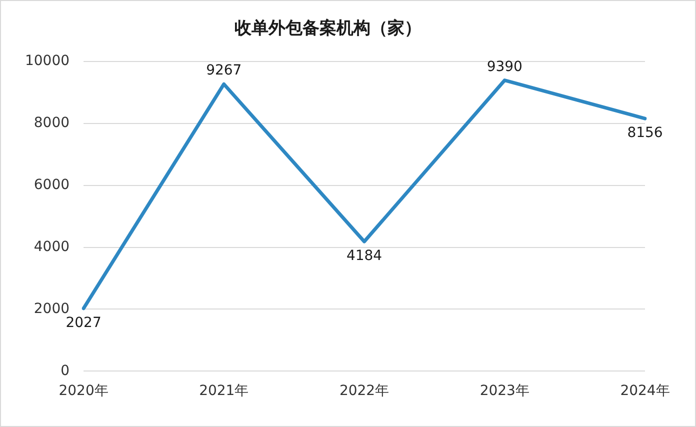 The width and height of the screenshot is (696, 427). What do you see at coordinates (47, 61) in the screenshot?
I see `y-tick-label: 10000` at bounding box center [47, 61].